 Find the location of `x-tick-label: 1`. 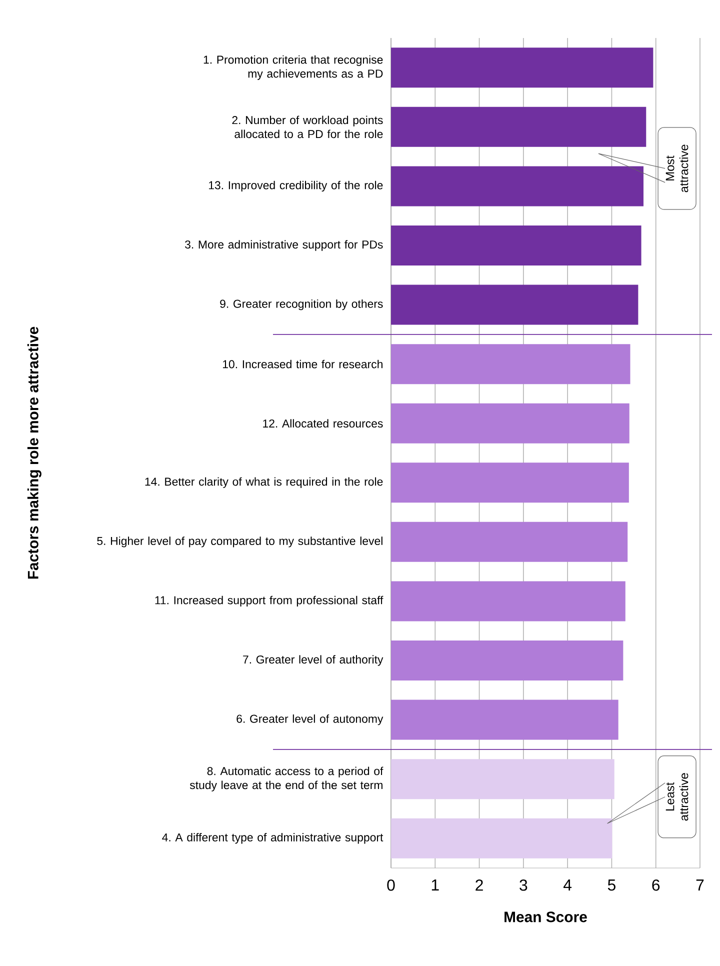

x-tick-label: 1 is located at coordinates (435, 885).